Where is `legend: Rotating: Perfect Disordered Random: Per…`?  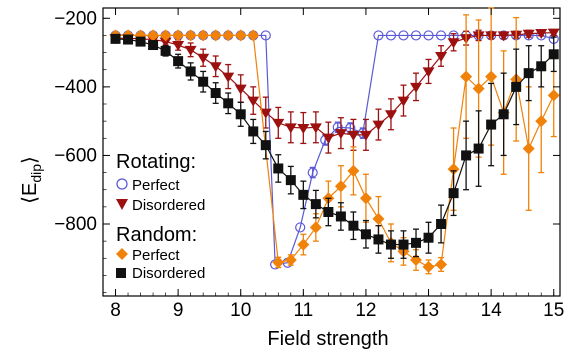
legend: Rotating: Perfect Disordered Random: Per… is located at coordinates (160, 216).